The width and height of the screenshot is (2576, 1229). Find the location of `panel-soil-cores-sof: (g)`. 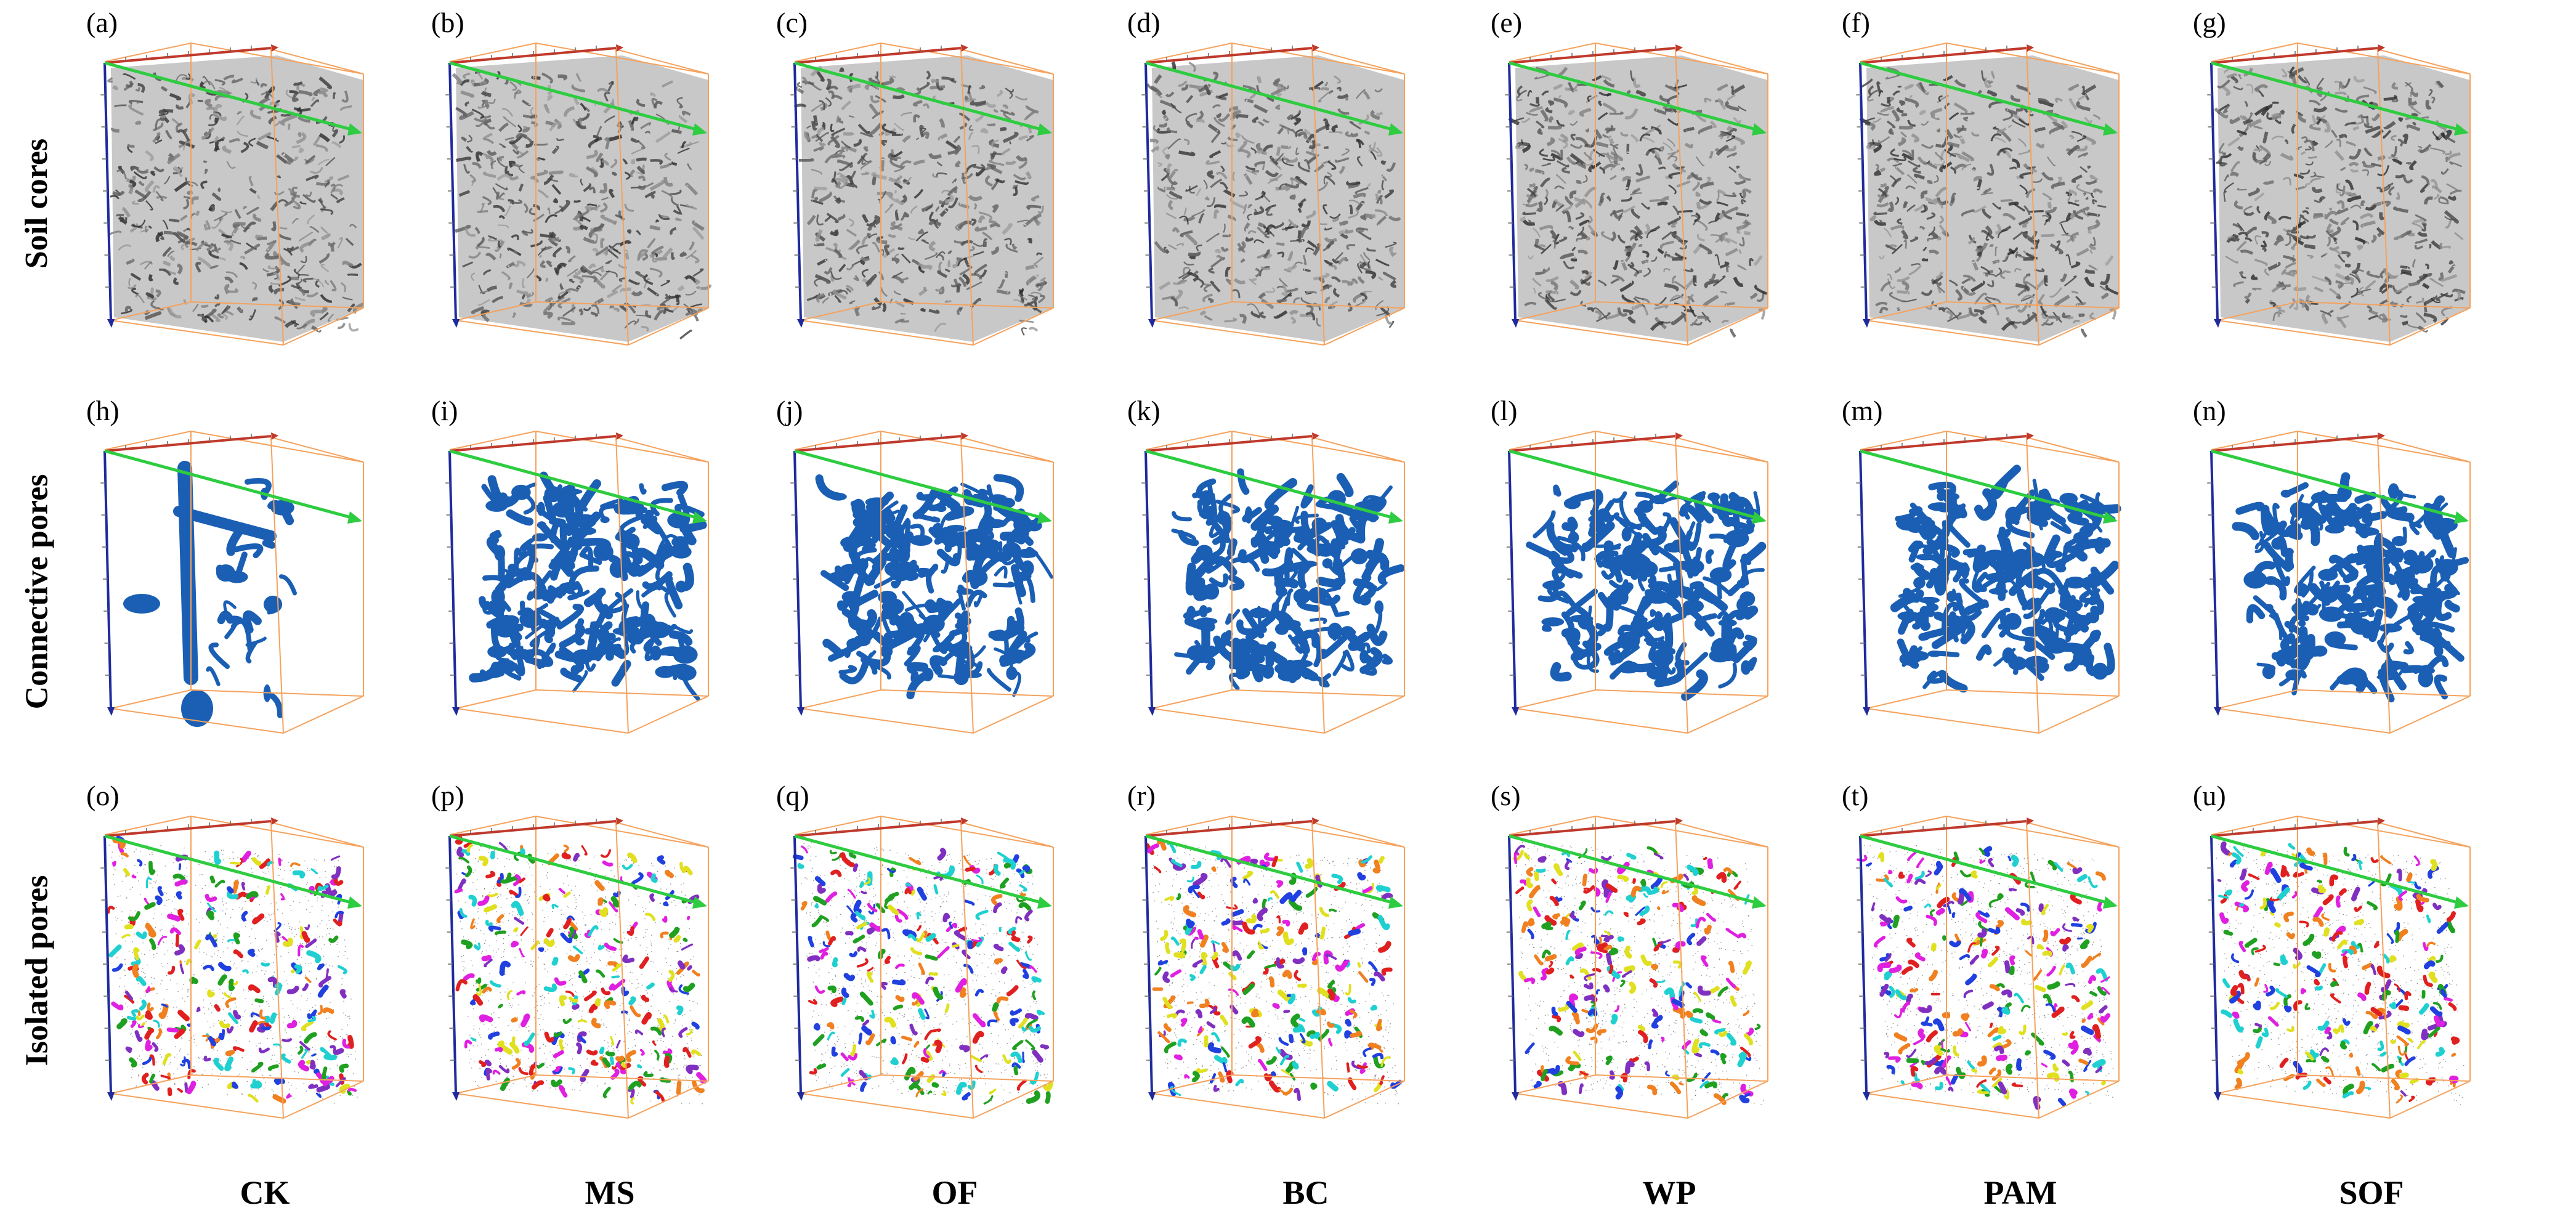

panel-soil-cores-sof: (g) is located at coordinates (2365, 197).